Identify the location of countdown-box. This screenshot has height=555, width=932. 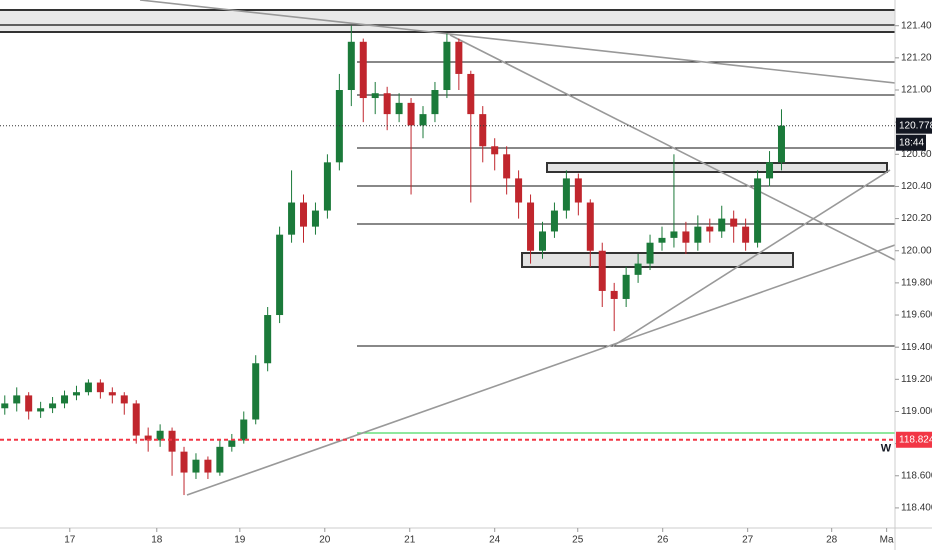
(911, 142).